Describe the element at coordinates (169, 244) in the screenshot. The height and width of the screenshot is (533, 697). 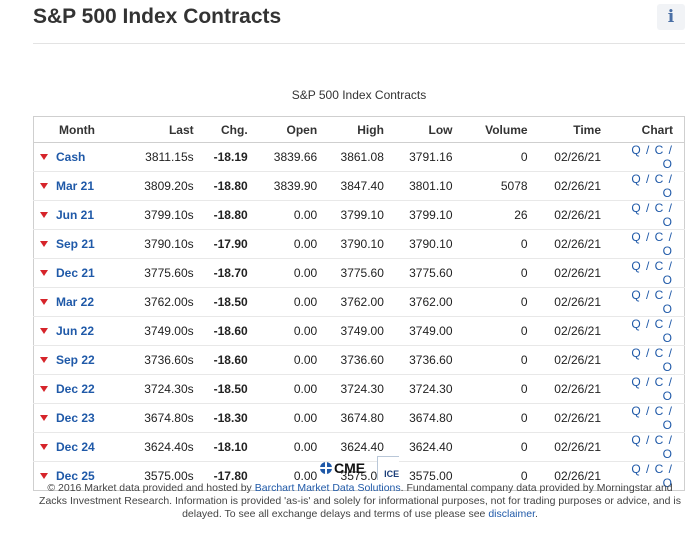
I see `cell-last: 3790.10s` at that location.